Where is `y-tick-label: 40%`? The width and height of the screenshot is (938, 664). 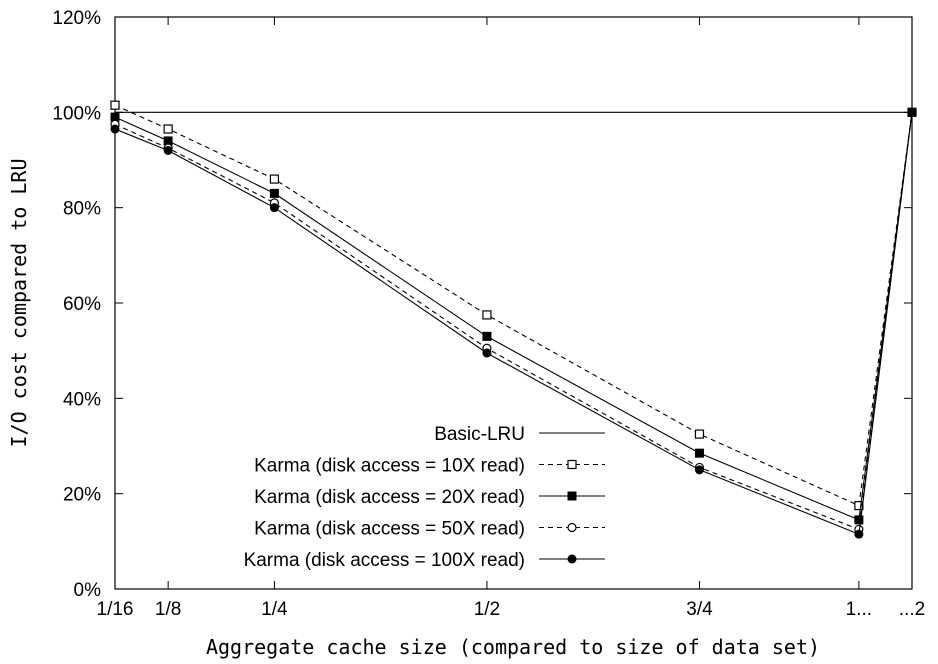 y-tick-label: 40% is located at coordinates (82, 399).